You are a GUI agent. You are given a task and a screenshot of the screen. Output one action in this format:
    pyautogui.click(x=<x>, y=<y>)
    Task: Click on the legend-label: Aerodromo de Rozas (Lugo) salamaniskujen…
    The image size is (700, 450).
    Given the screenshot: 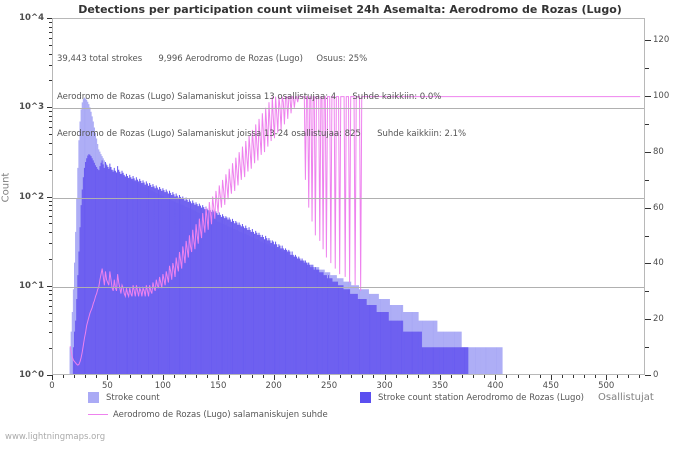 What is the action you would take?
    pyautogui.click(x=220, y=415)
    